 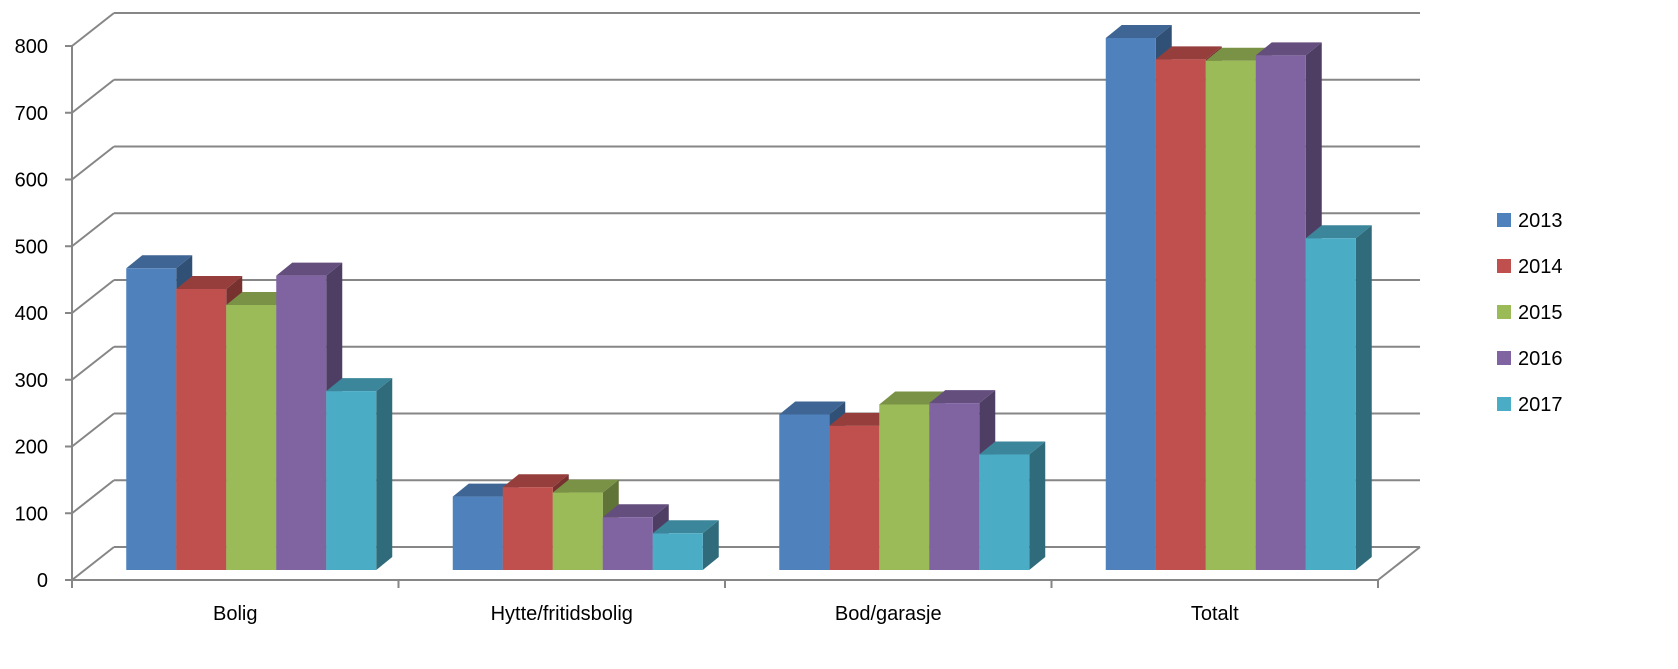 I want to click on legend-label: 2015, so click(x=1540, y=313).